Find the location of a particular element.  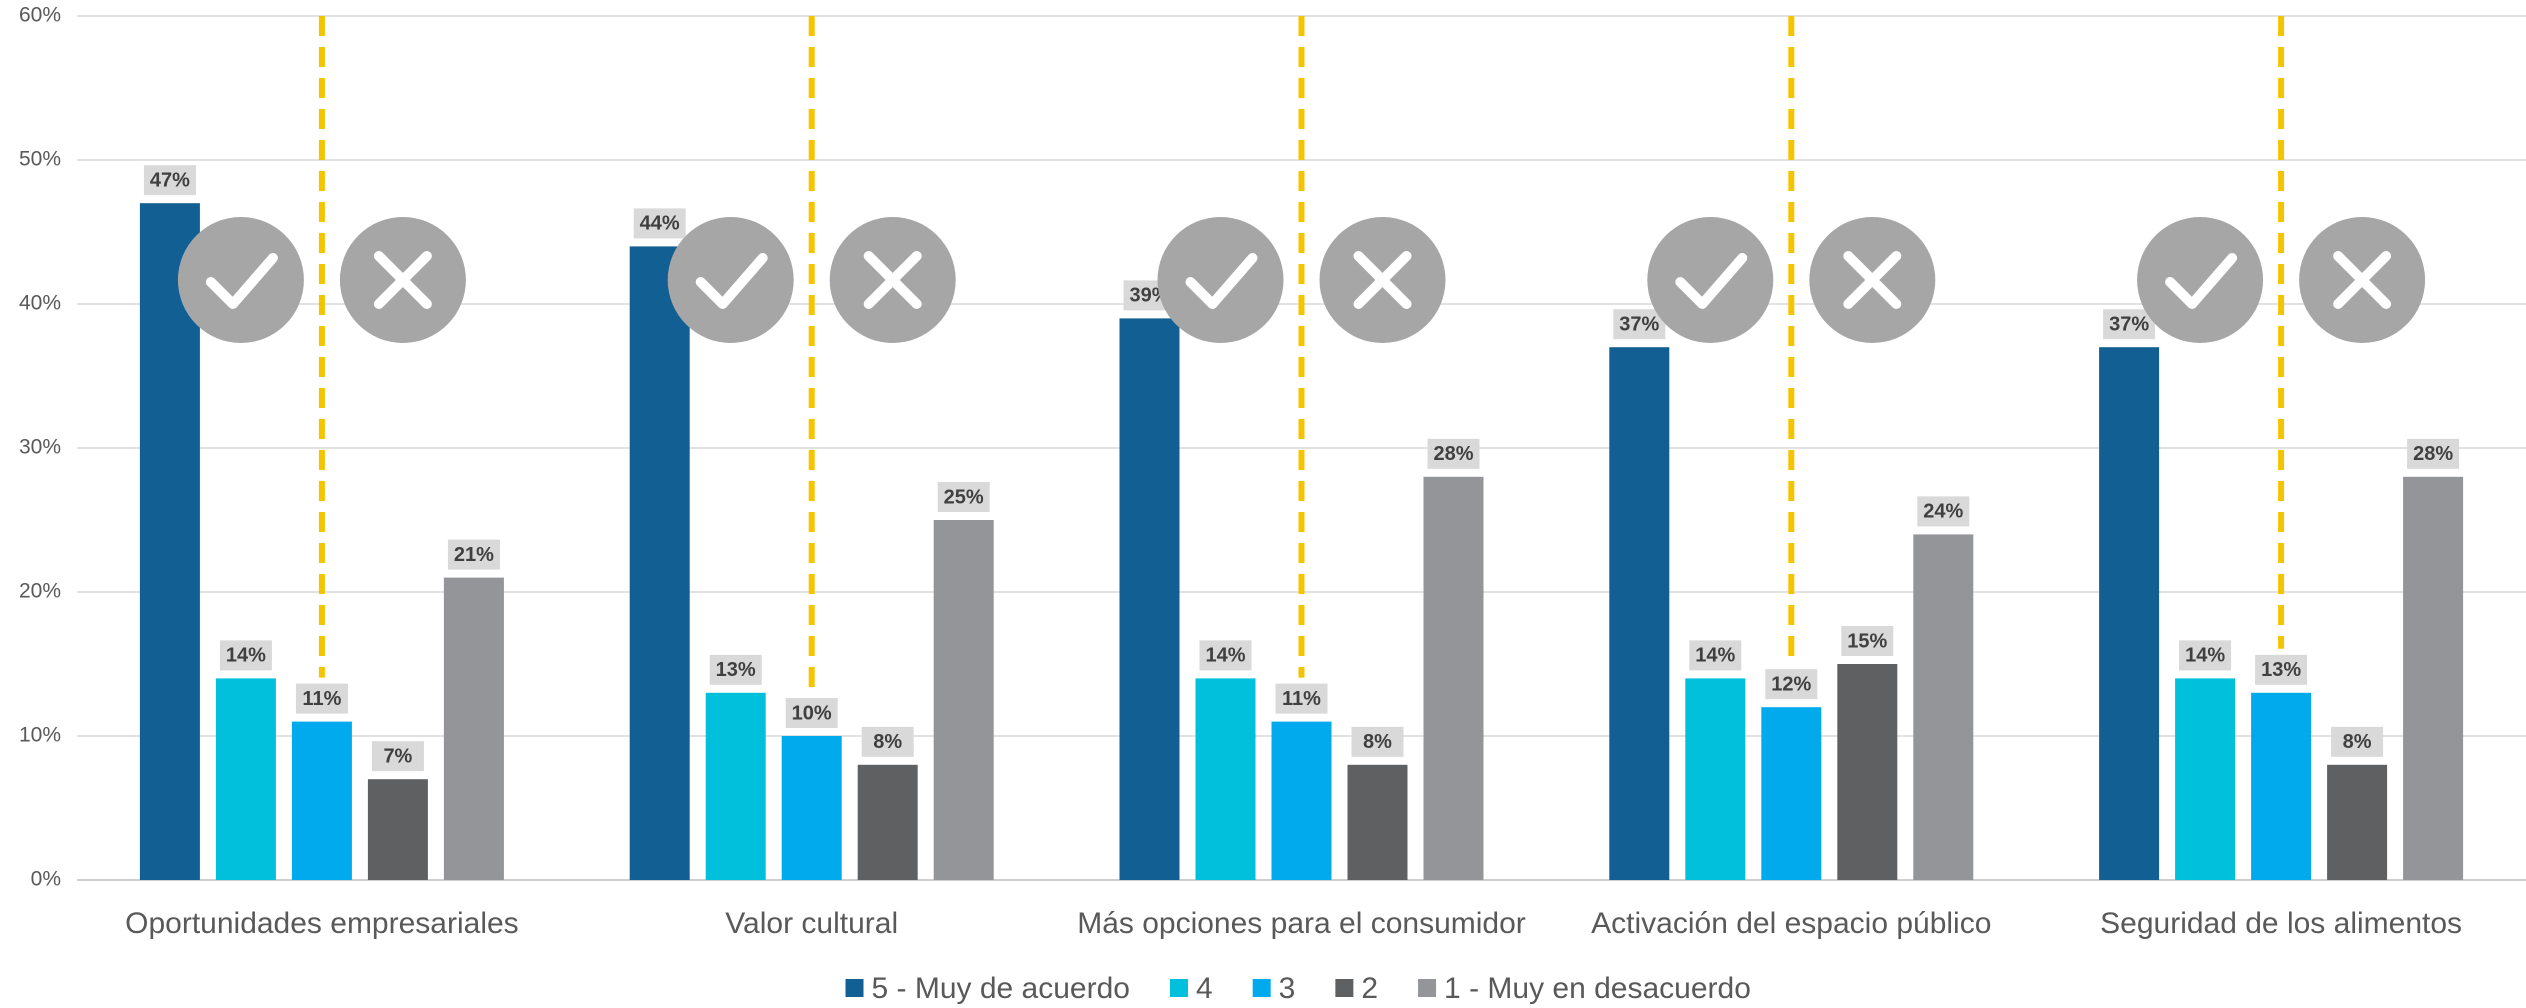

y-tick-label: 0% is located at coordinates (46, 879).